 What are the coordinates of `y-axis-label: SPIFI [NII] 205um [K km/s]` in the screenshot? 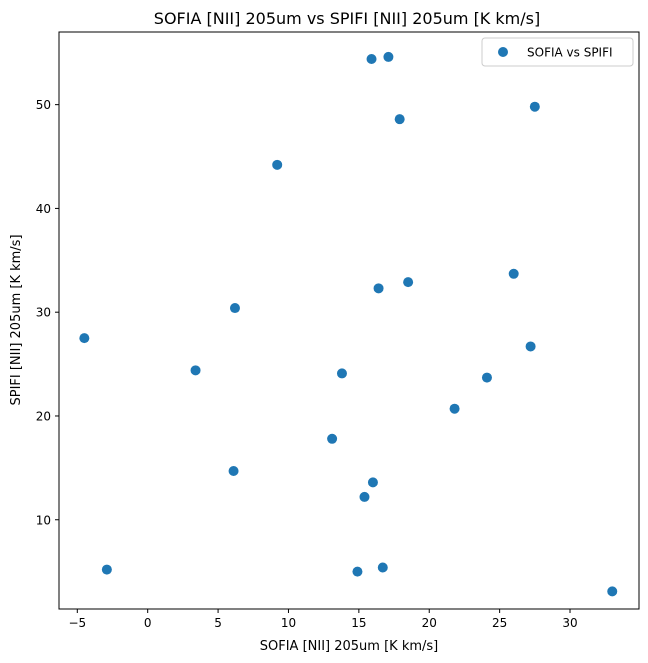 It's located at (16, 319).